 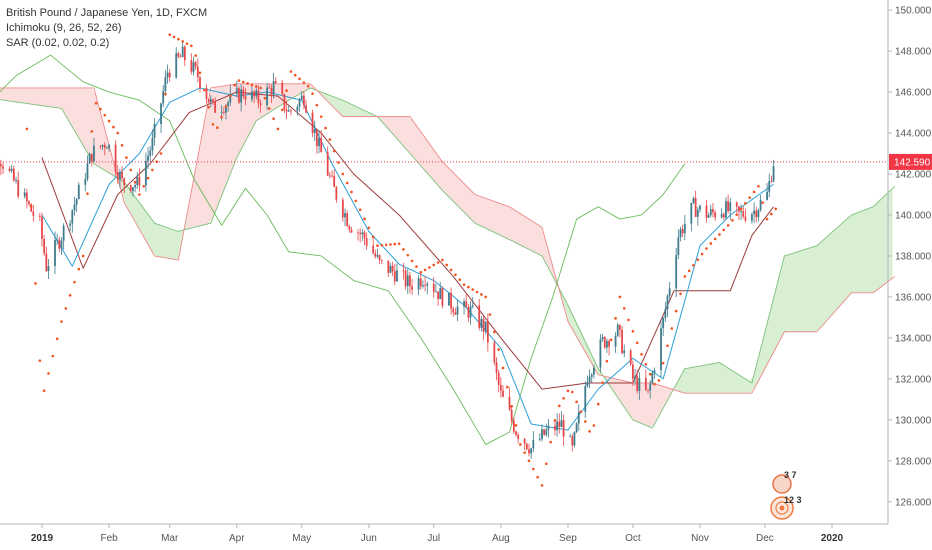 What do you see at coordinates (107, 13) in the screenshot?
I see `legend-symbol: British Pound / Japanese Yen, 1D, FXCM` at bounding box center [107, 13].